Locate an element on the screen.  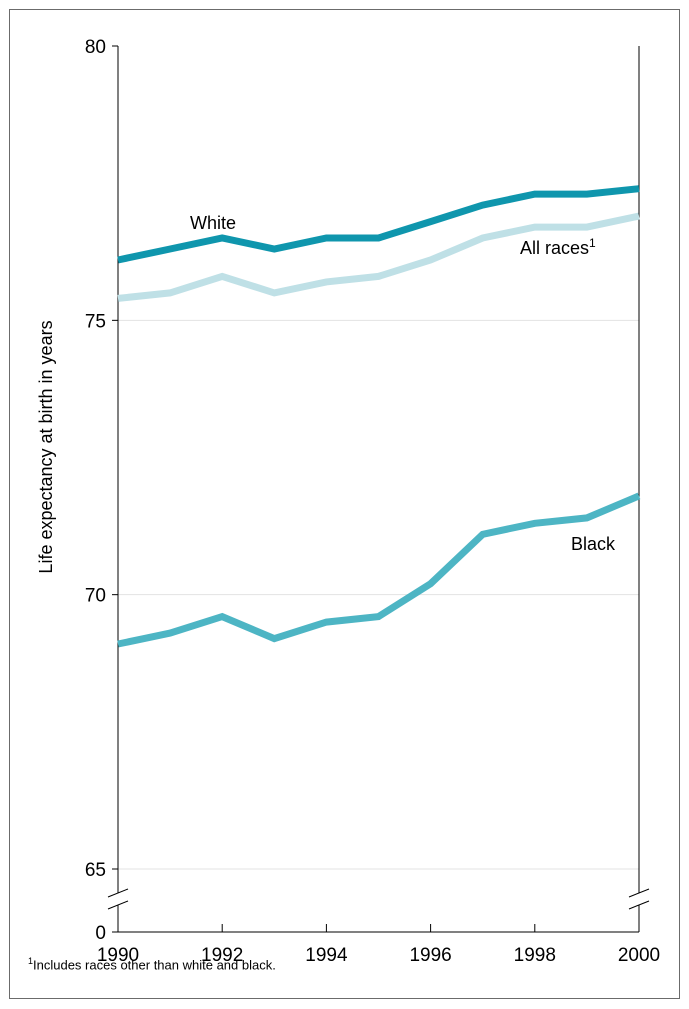
y-tick-label-75: 75 is located at coordinates (95, 321).